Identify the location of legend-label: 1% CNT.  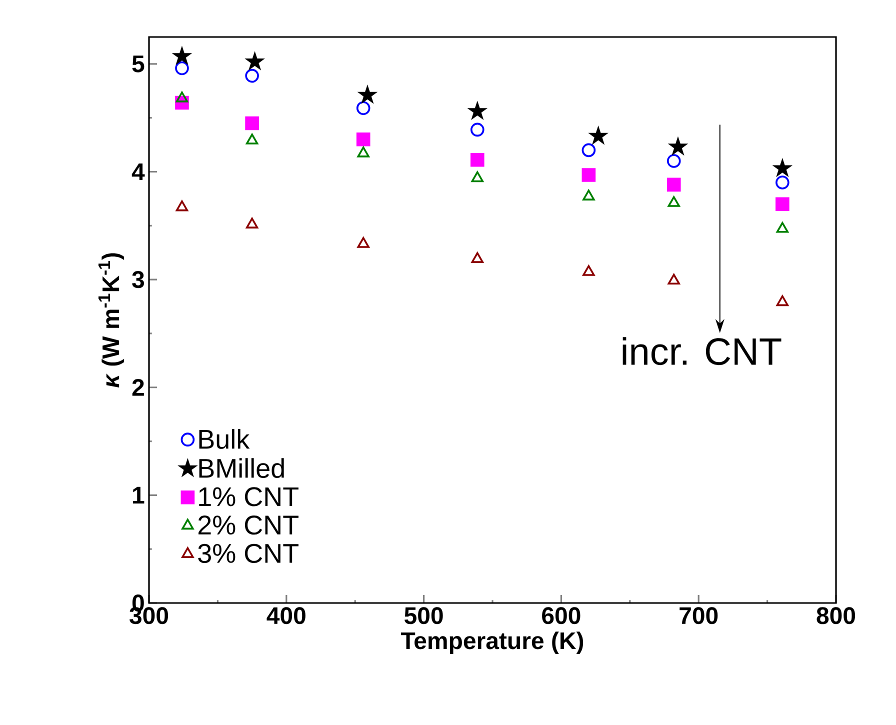
(248, 496).